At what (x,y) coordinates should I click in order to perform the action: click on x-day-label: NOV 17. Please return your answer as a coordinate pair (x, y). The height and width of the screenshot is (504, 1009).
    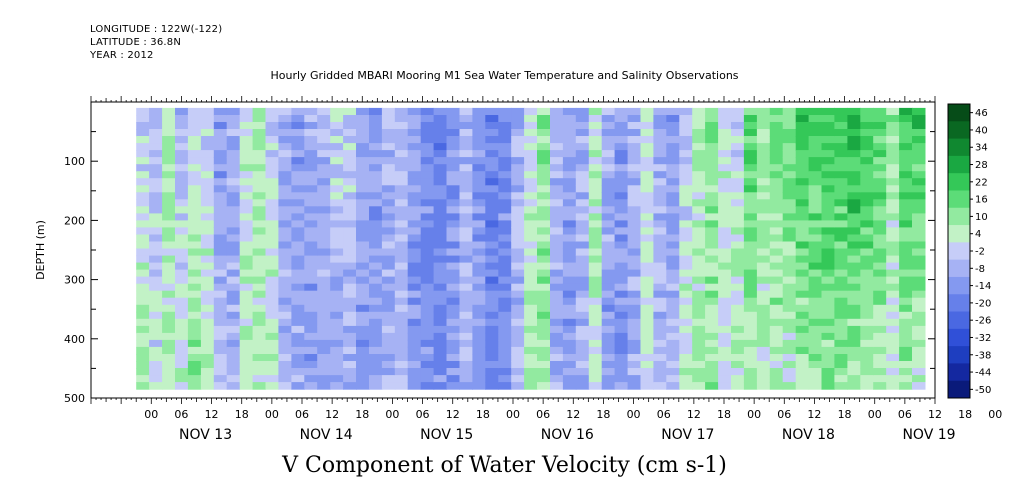
    Looking at the image, I should click on (687, 435).